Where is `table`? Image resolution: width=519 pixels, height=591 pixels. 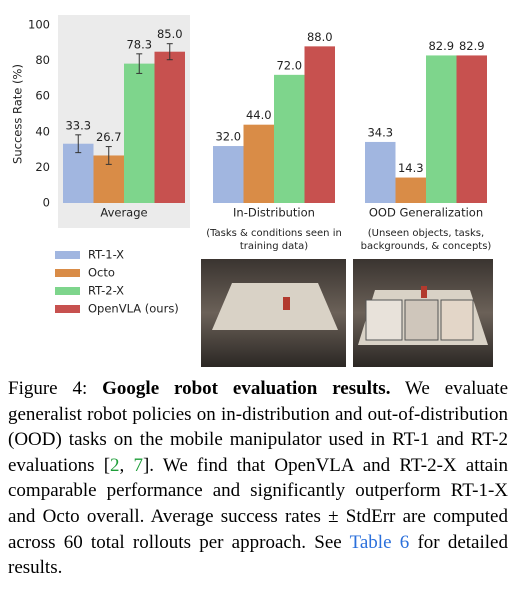 table is located at coordinates (275, 306).